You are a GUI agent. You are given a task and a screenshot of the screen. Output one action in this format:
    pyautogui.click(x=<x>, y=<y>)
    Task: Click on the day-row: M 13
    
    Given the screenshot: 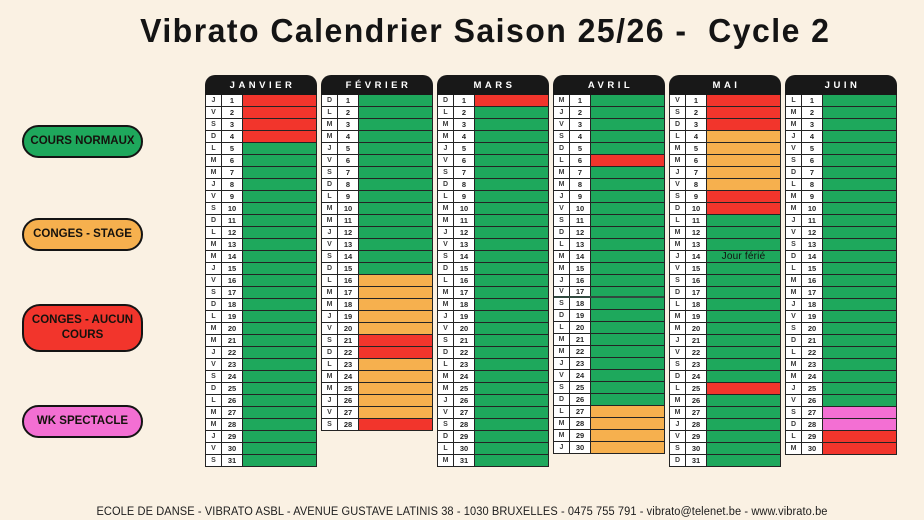 What is the action you would take?
    pyautogui.click(x=261, y=245)
    